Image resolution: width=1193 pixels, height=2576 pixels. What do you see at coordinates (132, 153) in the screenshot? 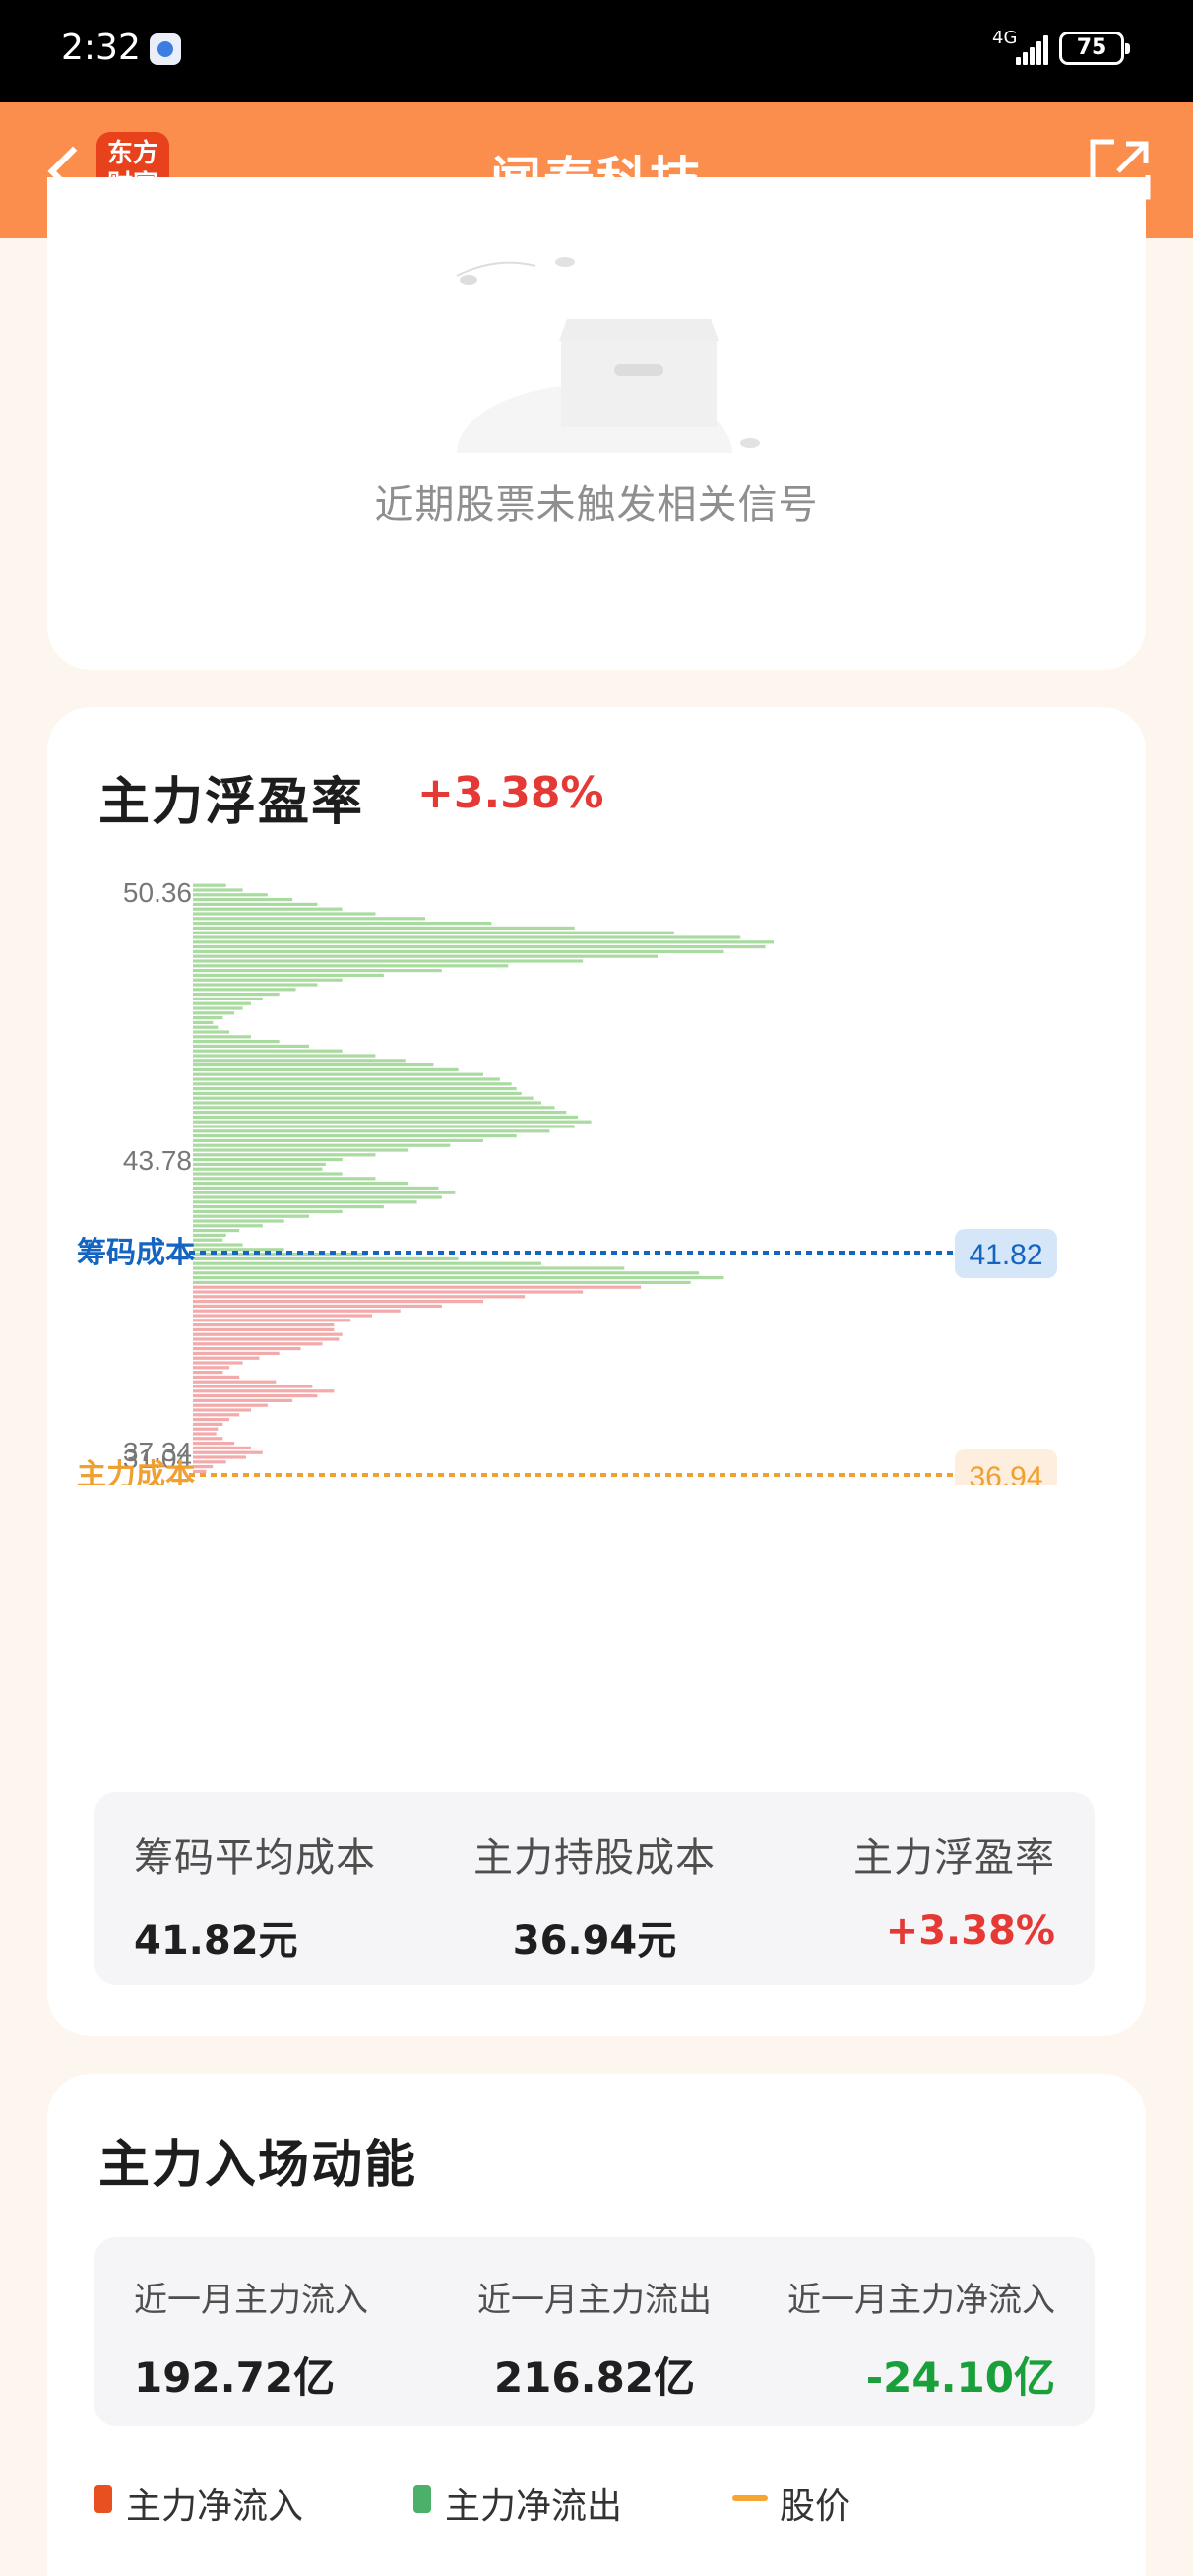
I see `logo-text-top: 东方` at bounding box center [132, 153].